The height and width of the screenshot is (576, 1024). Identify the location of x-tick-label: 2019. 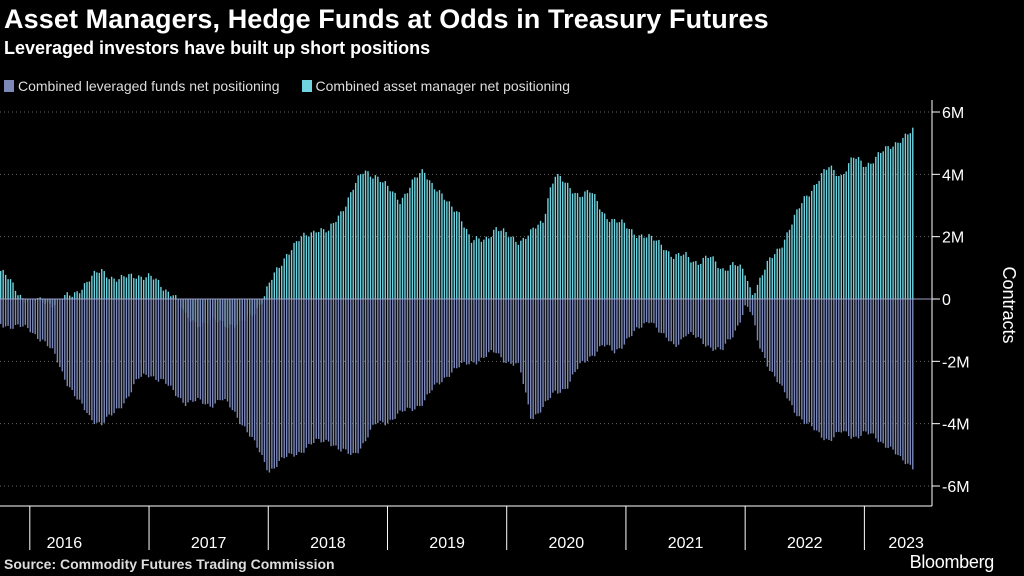
(447, 543).